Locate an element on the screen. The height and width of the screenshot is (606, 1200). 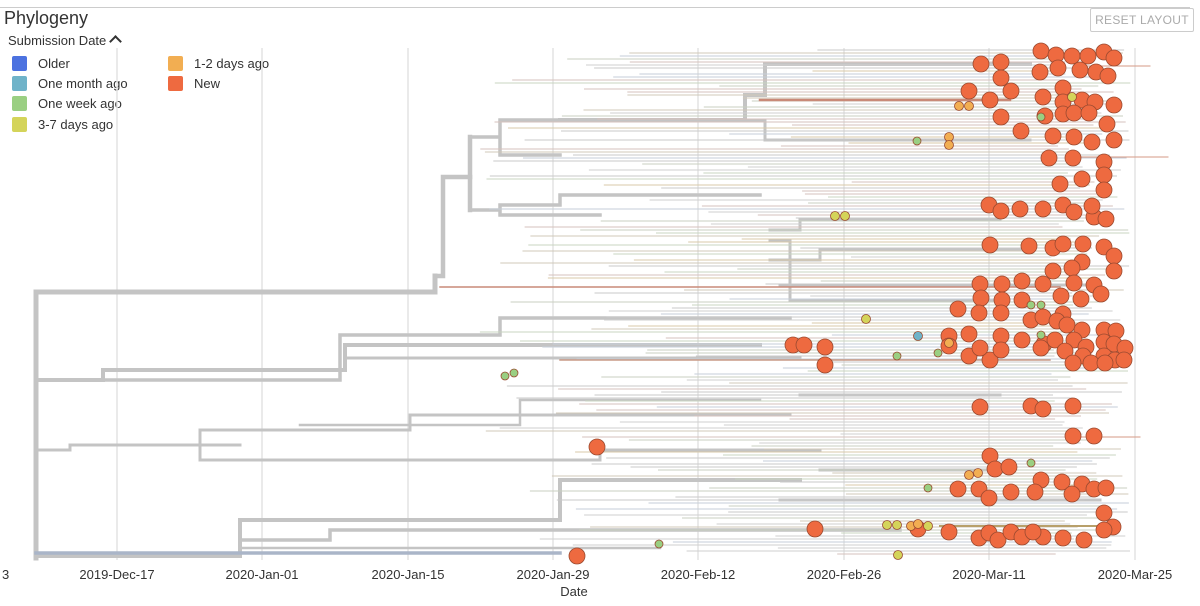
legend-toggle: Submission Date is located at coordinates (65, 40).